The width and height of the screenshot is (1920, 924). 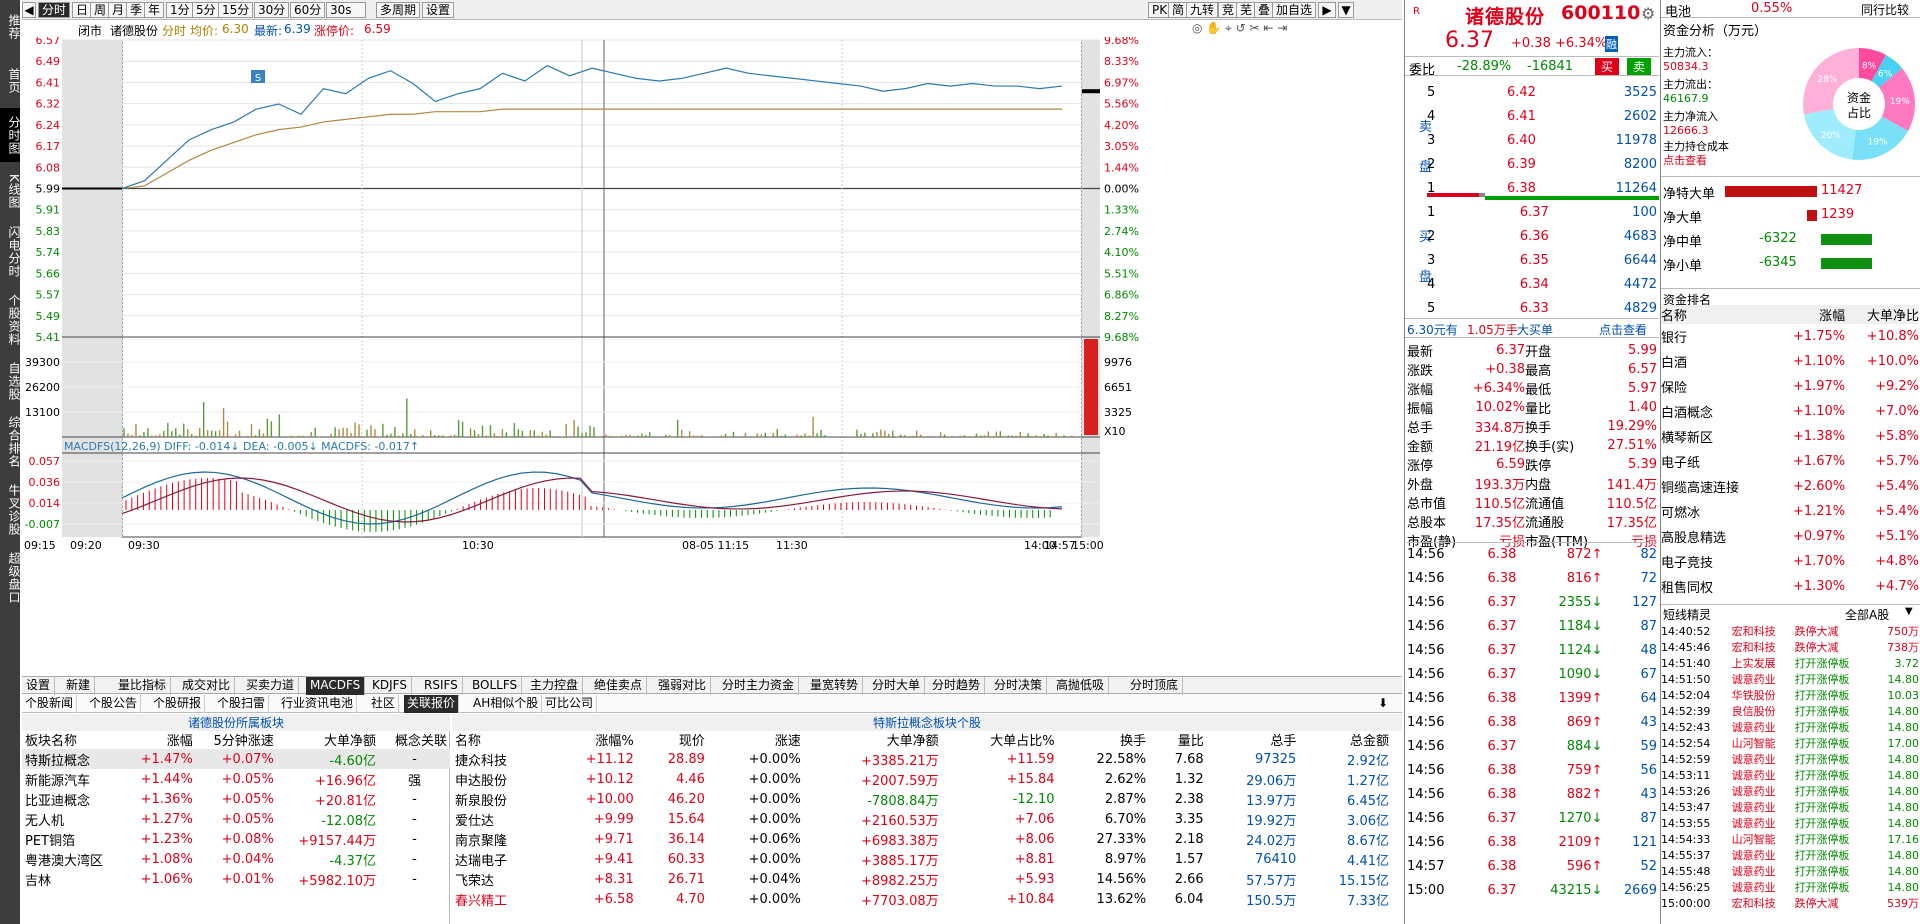 What do you see at coordinates (243, 741) in the screenshot?
I see `sector-header-2: 5分钟涨速` at bounding box center [243, 741].